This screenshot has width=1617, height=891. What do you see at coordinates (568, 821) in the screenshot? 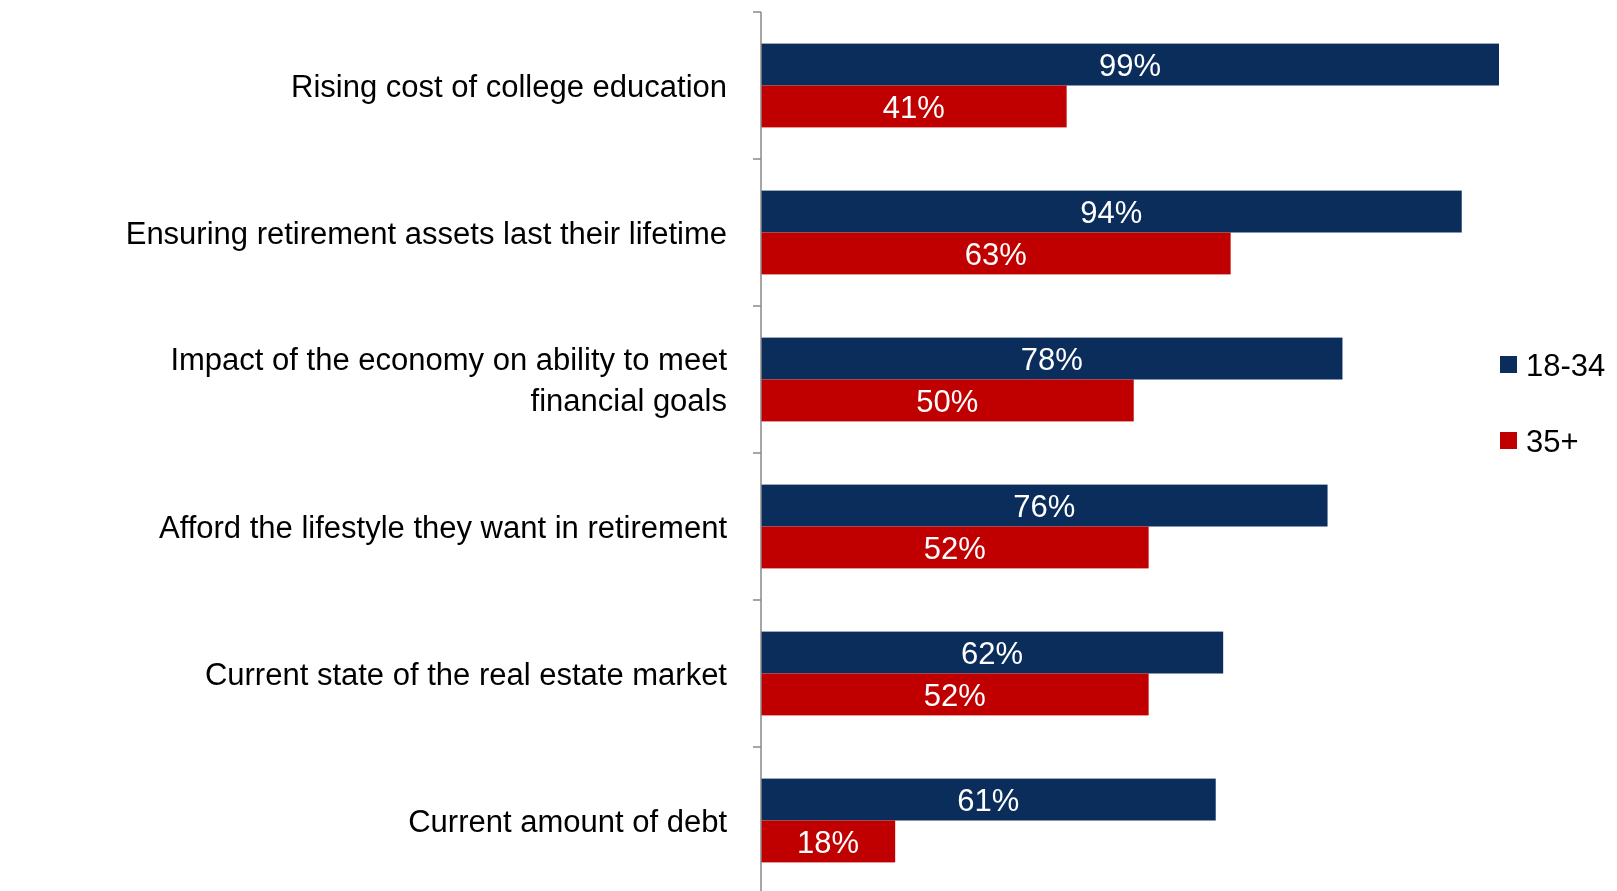
I see `y-tick-label: Current amount of debt` at bounding box center [568, 821].